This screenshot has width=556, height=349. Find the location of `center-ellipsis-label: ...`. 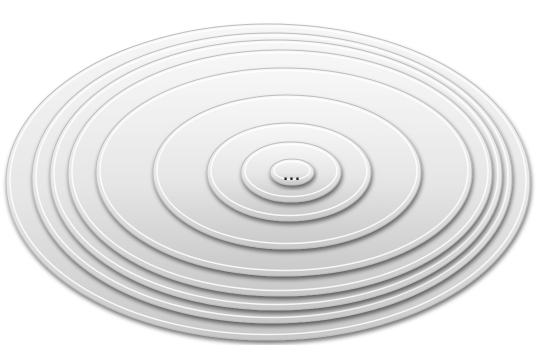

center-ellipsis-label: ... is located at coordinates (292, 176).